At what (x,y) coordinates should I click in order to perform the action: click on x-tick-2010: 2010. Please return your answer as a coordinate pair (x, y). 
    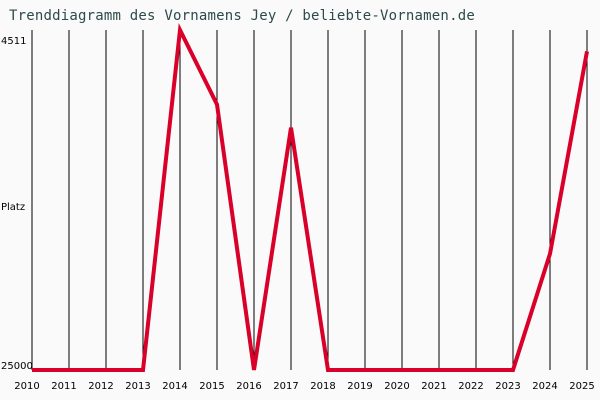
    Looking at the image, I should click on (27, 386).